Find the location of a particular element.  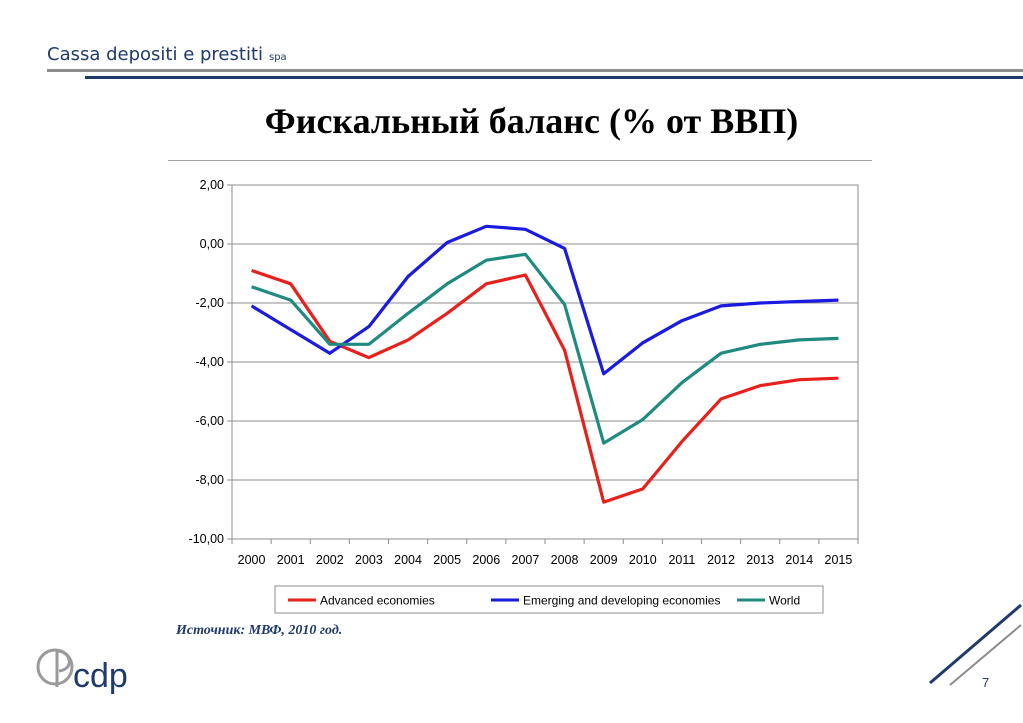

header-rule-gray is located at coordinates (535, 70).